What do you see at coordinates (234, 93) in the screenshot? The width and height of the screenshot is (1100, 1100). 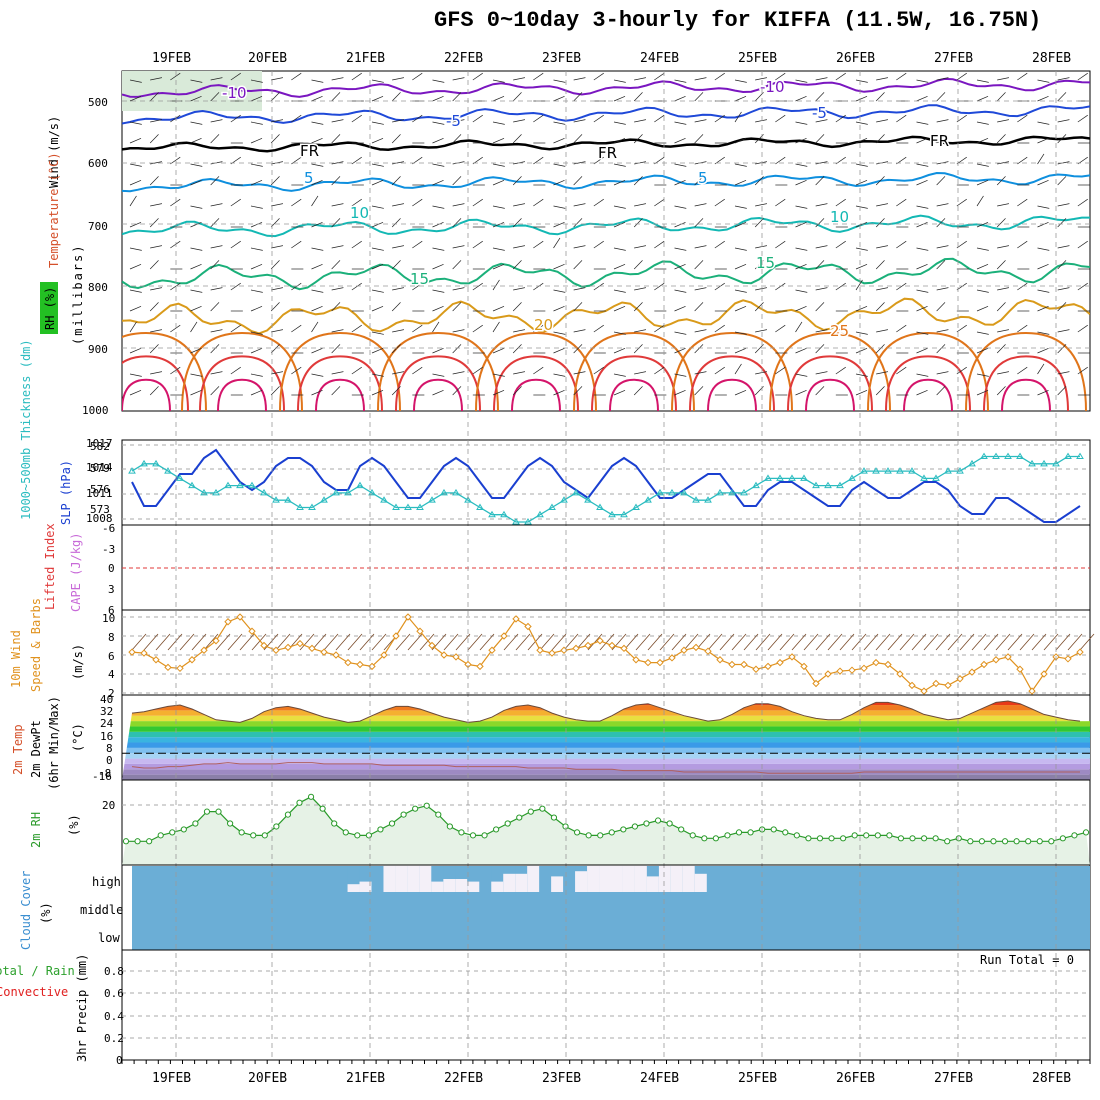 I see `contour-label: -10` at bounding box center [234, 93].